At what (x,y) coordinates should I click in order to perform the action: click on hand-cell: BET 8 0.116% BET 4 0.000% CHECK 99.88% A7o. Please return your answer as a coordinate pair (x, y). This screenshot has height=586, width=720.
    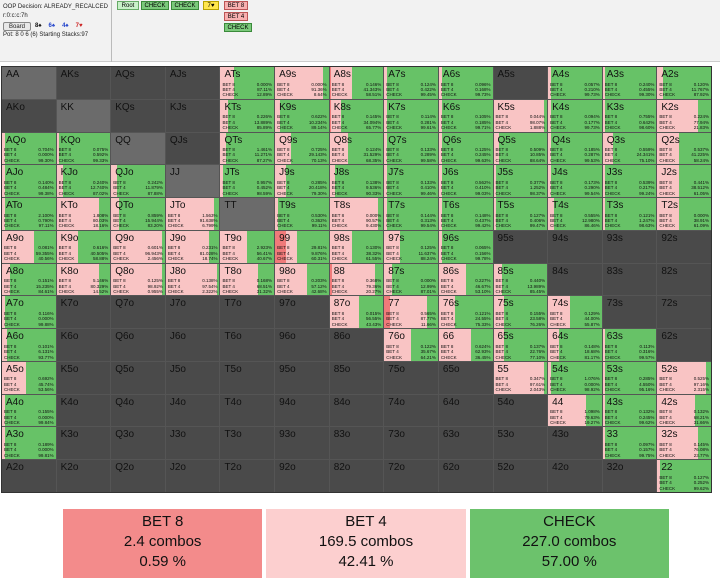
    Looking at the image, I should click on (29, 312).